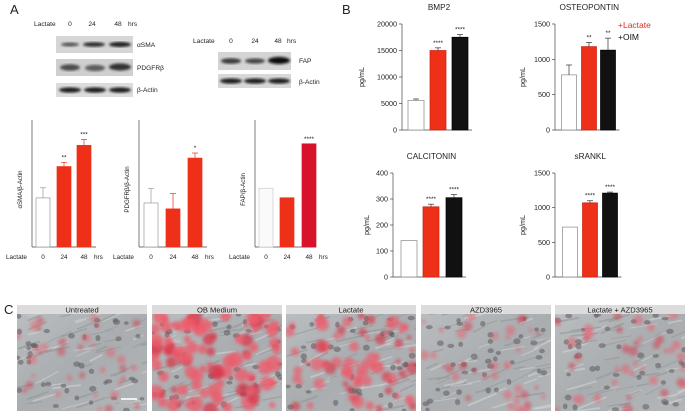 Image resolution: width=685 pixels, height=413 pixels. Describe the element at coordinates (99, 59) in the screenshot. I see `western-blot-left: Lactate 0 24 48 hrs αSMA PDGFRβ β-Actin` at that location.